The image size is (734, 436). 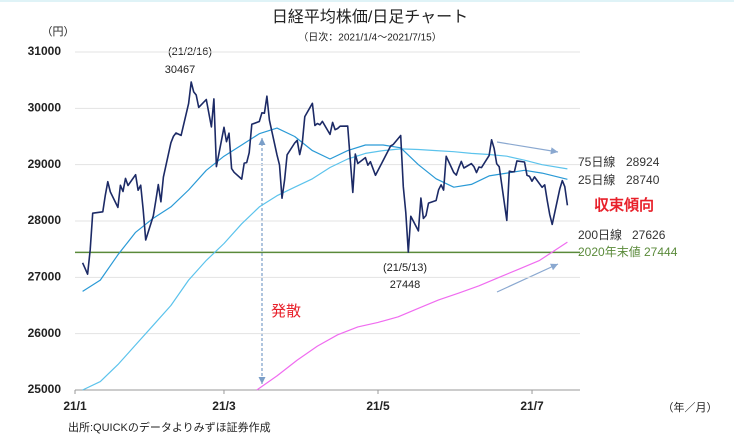 I want to click on low-date: (21/5/13), so click(x=405, y=268).